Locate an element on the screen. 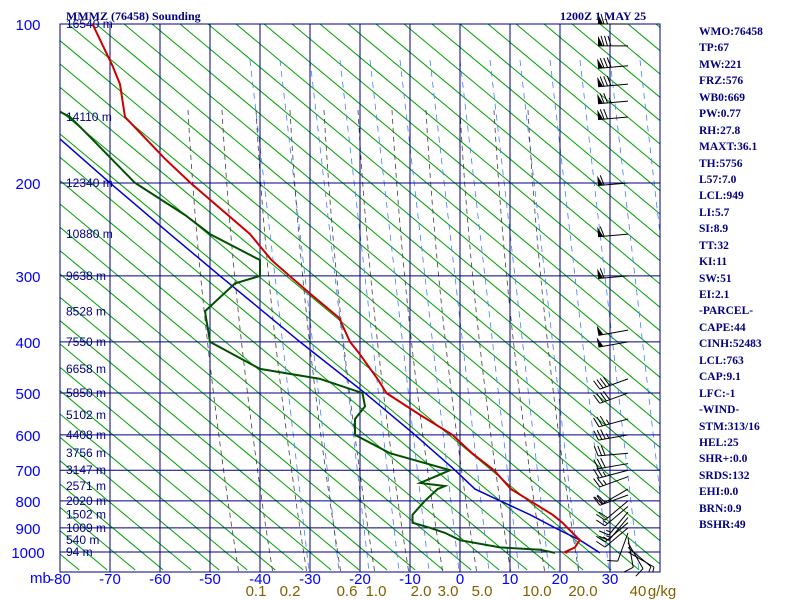 The width and height of the screenshot is (800, 600). index-item: KI:11 is located at coordinates (713, 262).